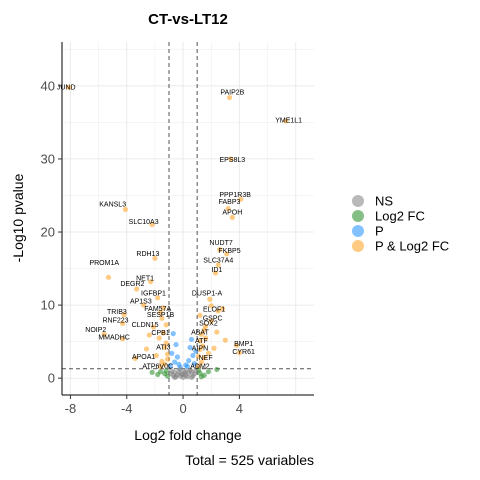 The image size is (480, 480). Describe the element at coordinates (358, 216) in the screenshot. I see `legend-swatch` at that location.